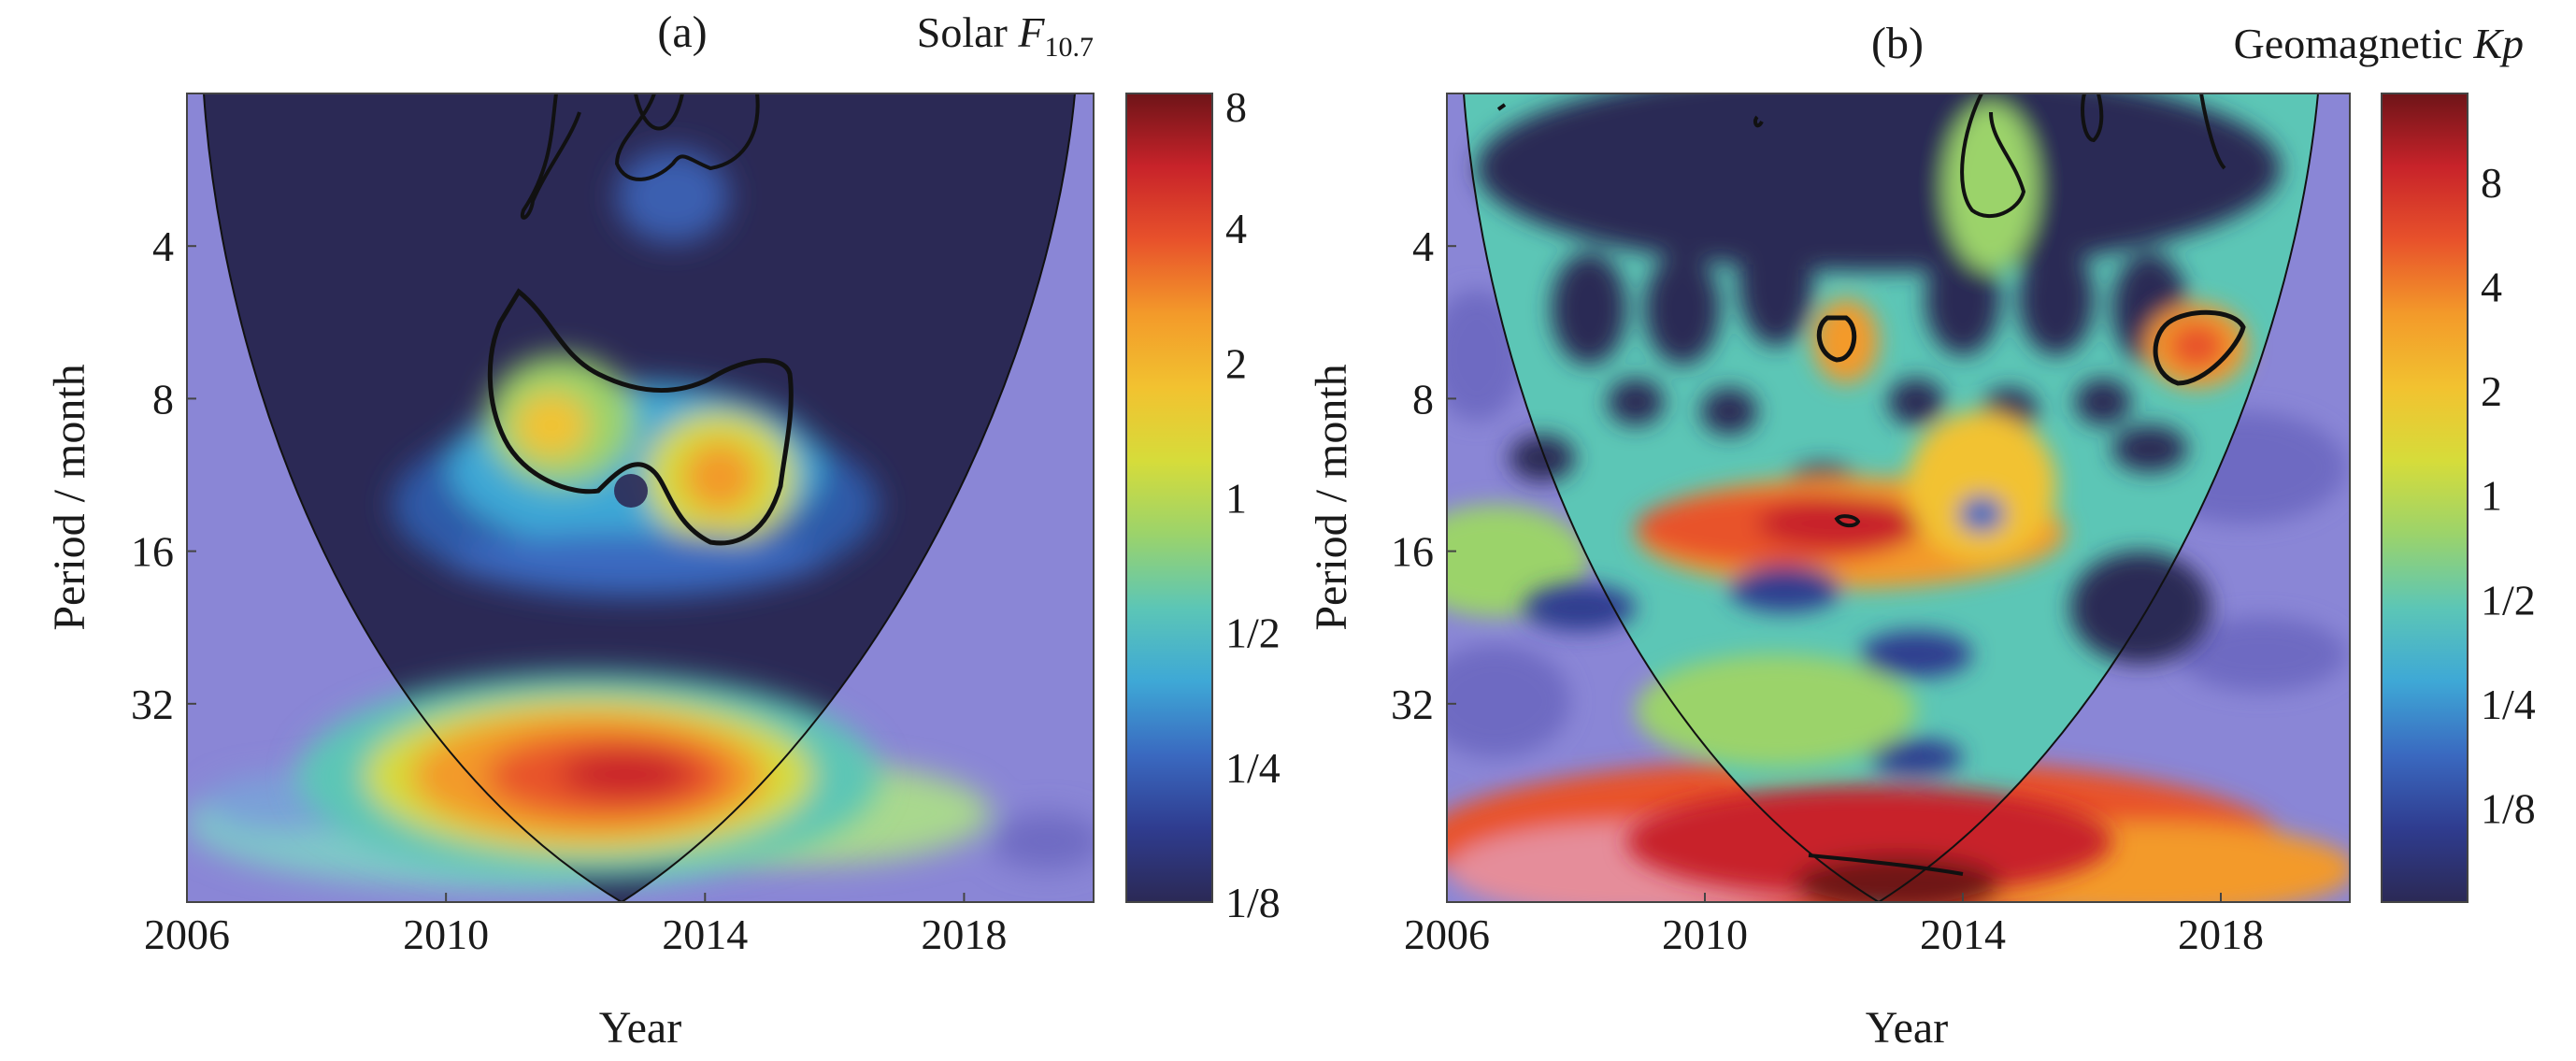  What do you see at coordinates (1705, 934) in the screenshot?
I see `panel-b-x-tick-label: 2010` at bounding box center [1705, 934].